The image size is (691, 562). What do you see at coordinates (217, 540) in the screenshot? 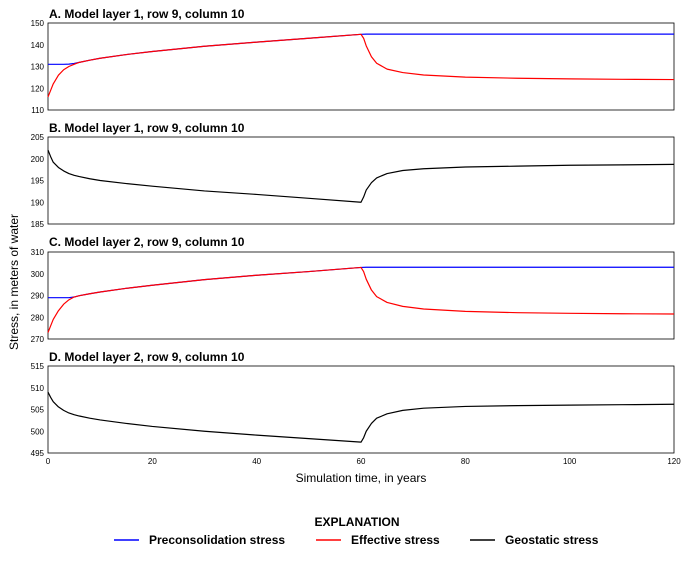
I see `legend-label-0: Preconsolidation stress` at bounding box center [217, 540].